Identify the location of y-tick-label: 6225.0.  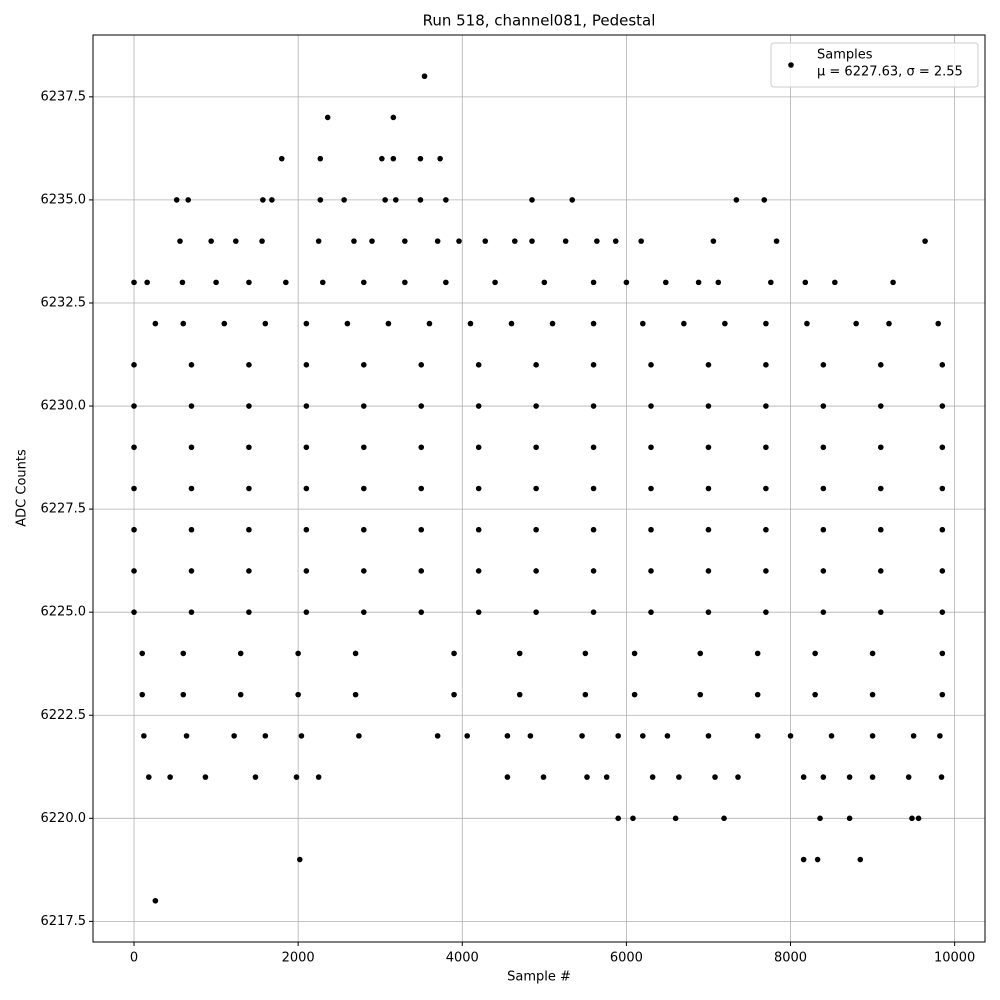
(64, 612).